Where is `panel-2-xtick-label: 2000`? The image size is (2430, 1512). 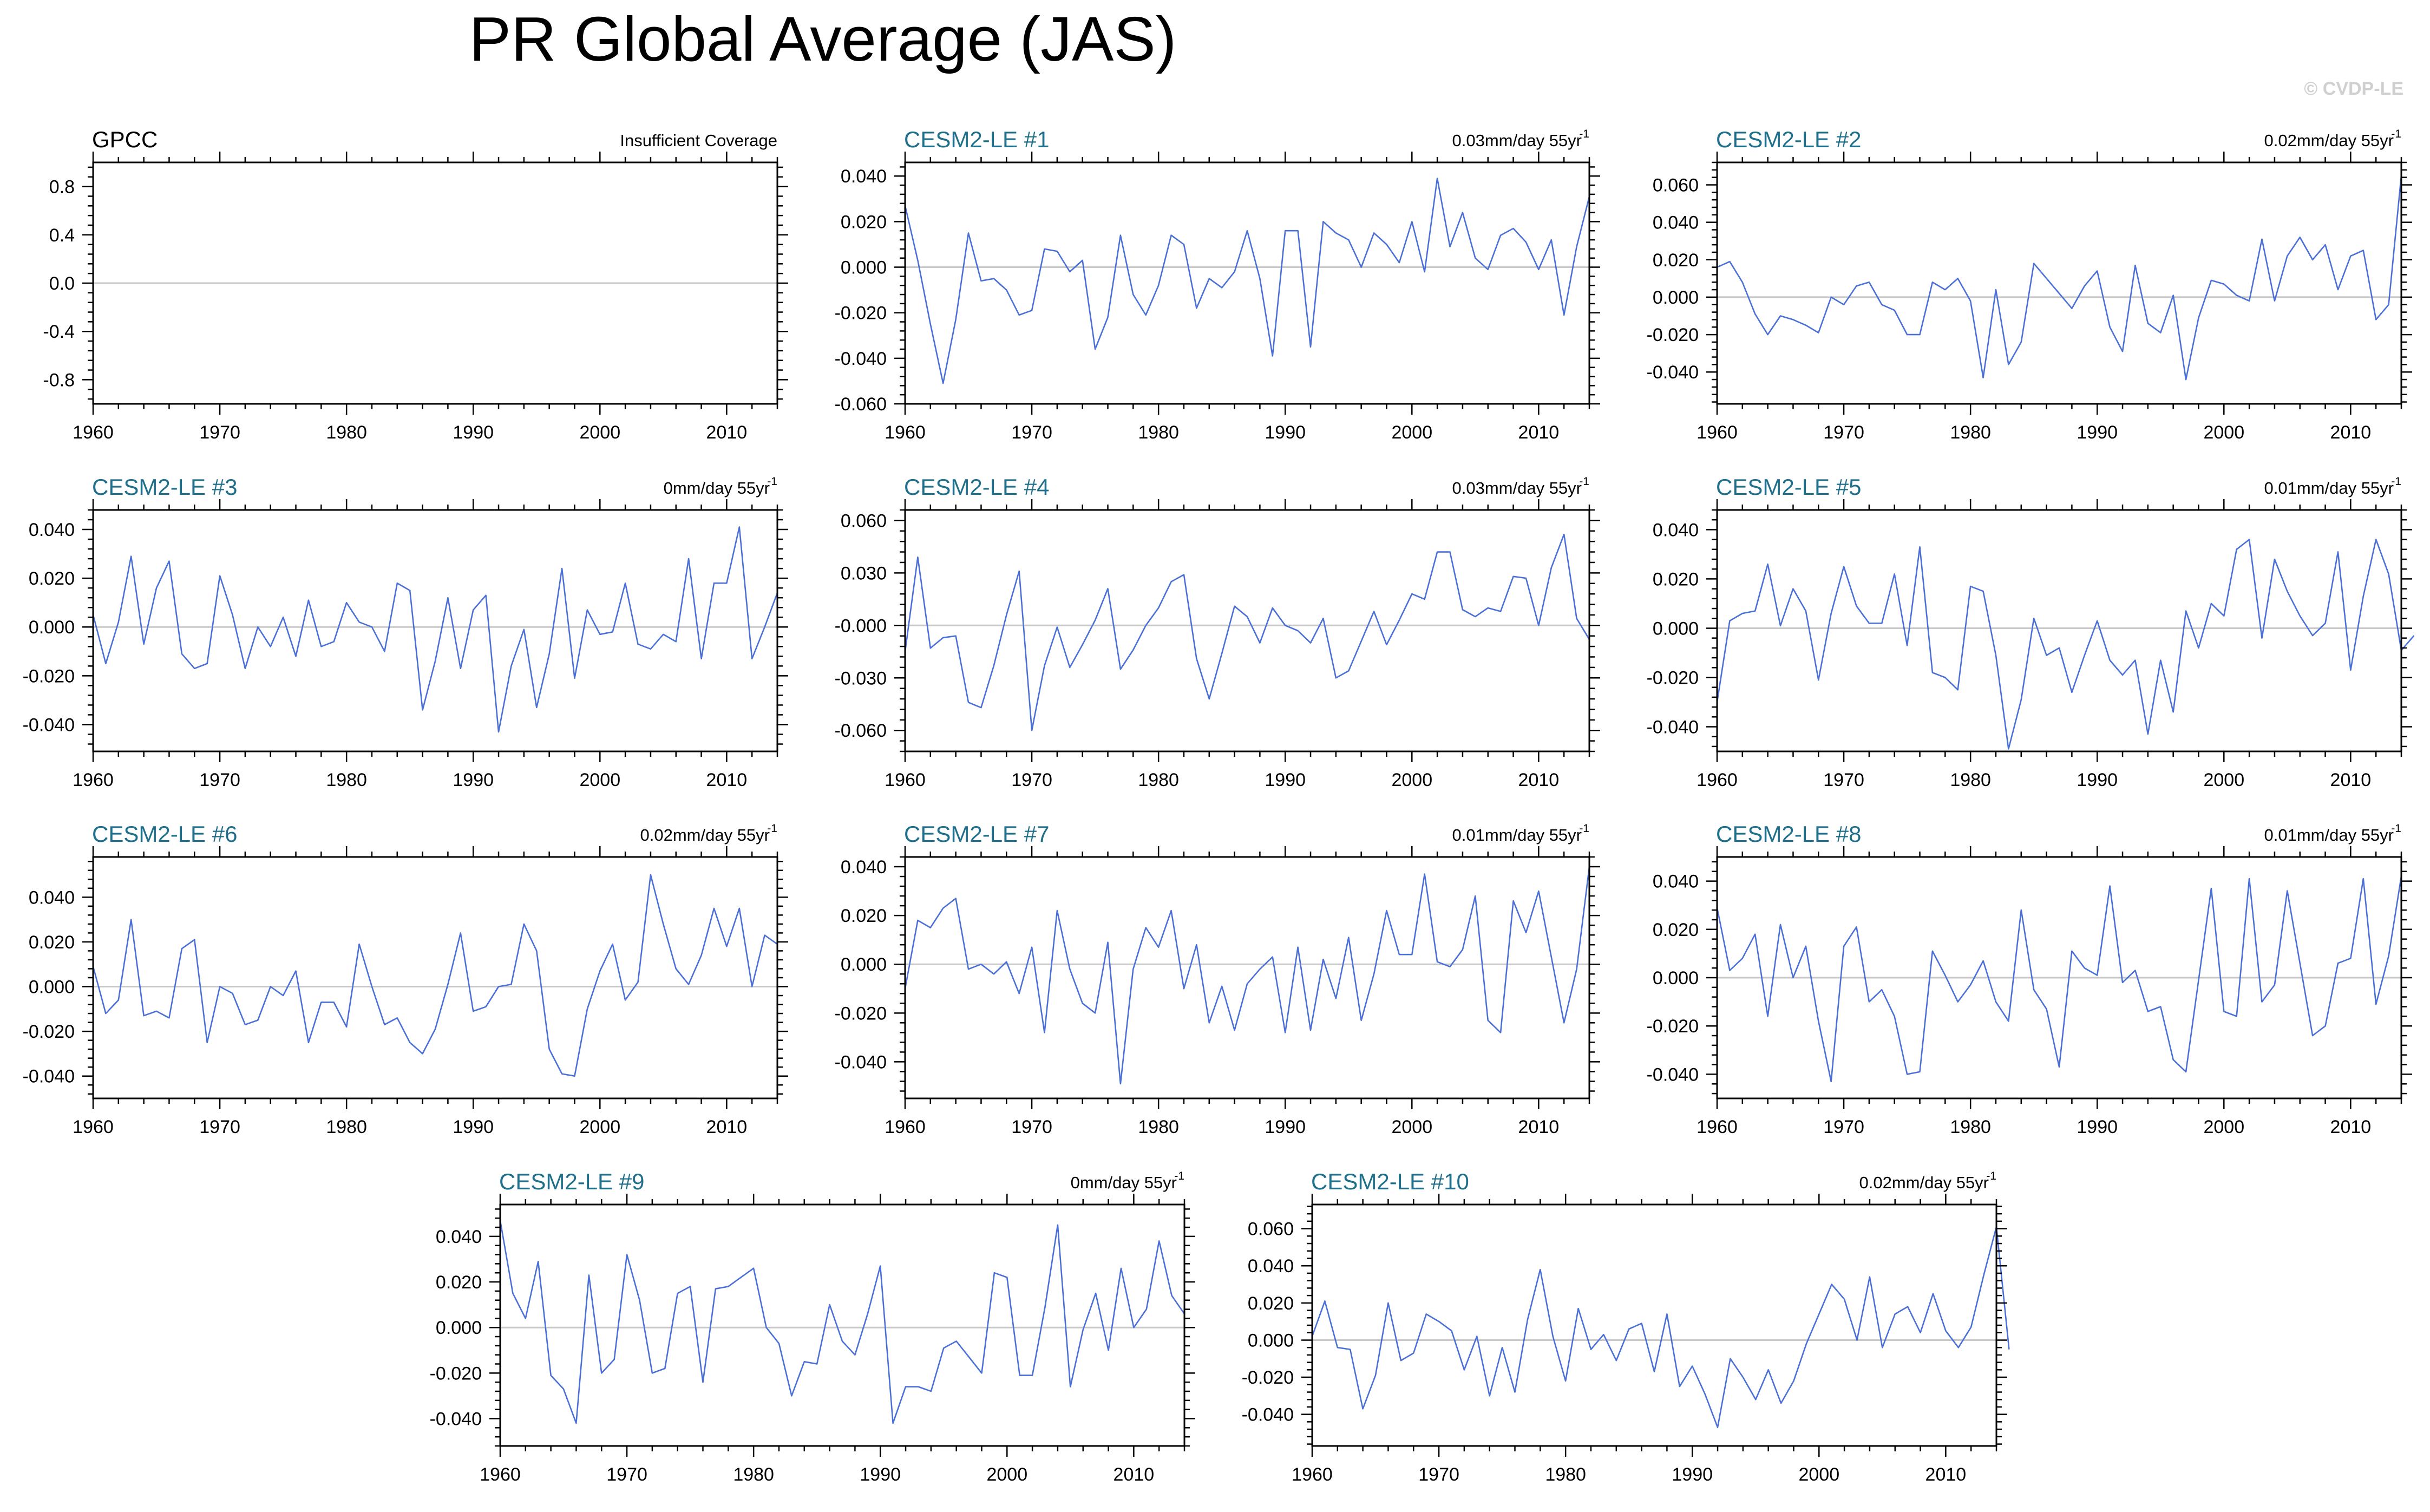
panel-2-xtick-label: 2000 is located at coordinates (1412, 432).